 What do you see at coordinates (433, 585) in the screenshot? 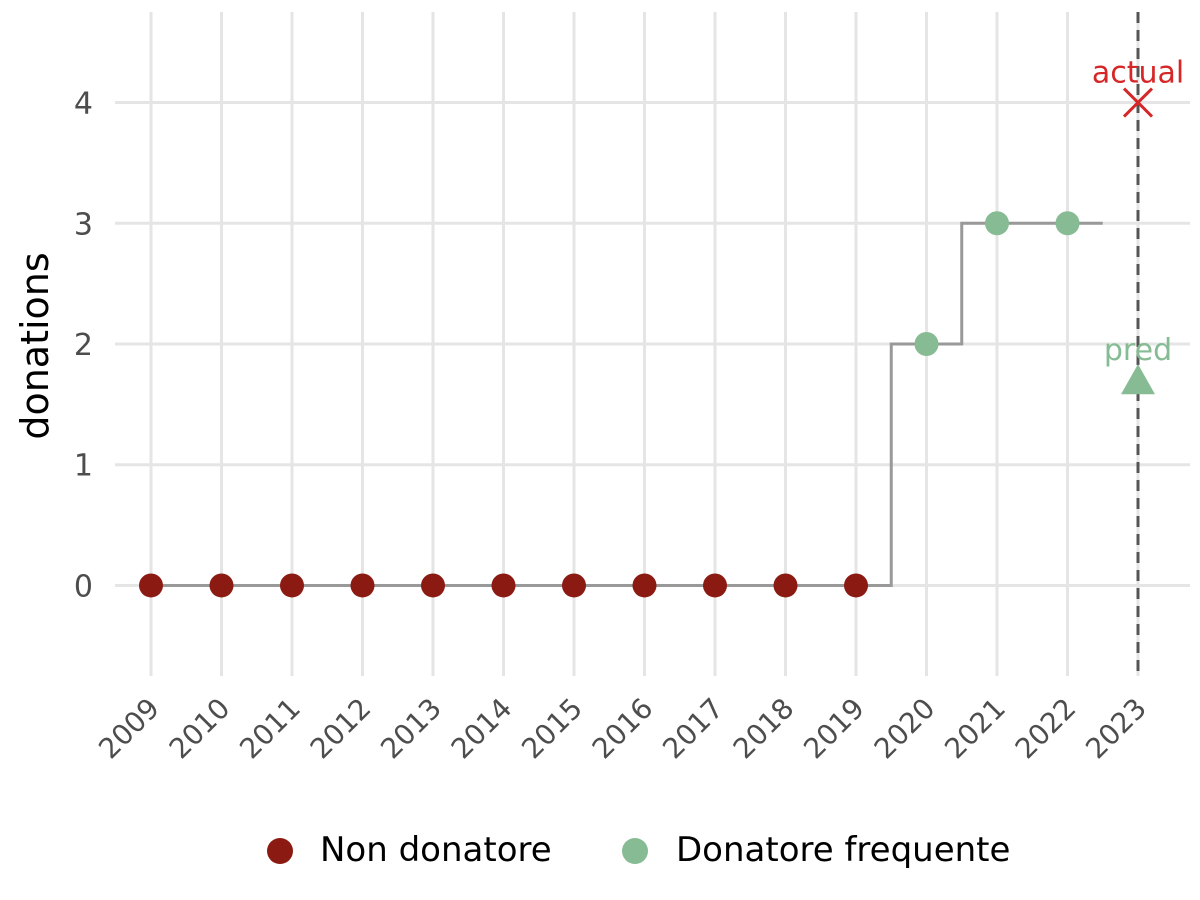
I see `point-2013` at bounding box center [433, 585].